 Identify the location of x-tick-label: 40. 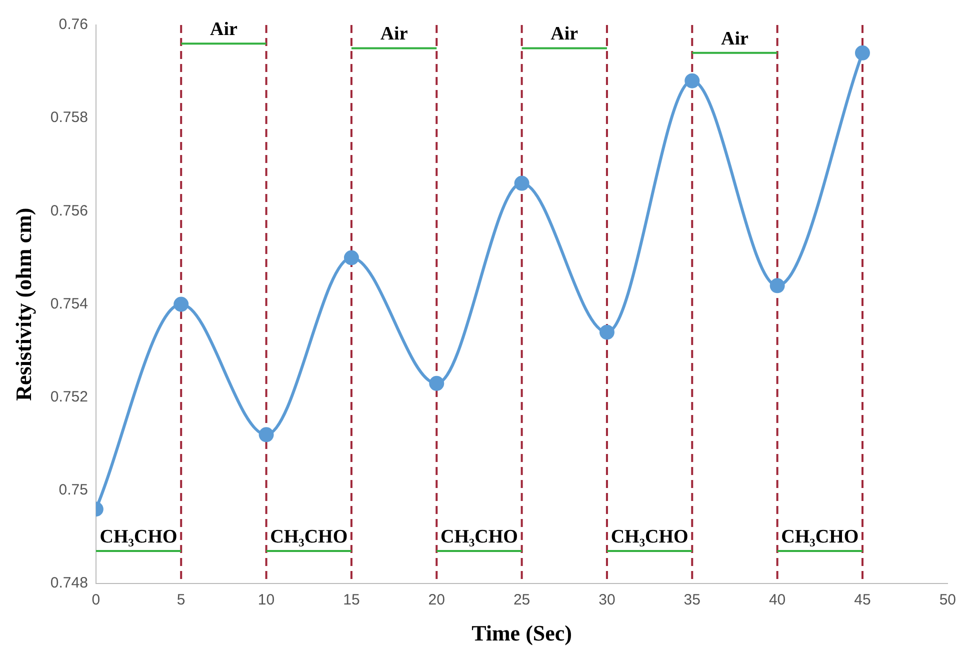
(777, 600).